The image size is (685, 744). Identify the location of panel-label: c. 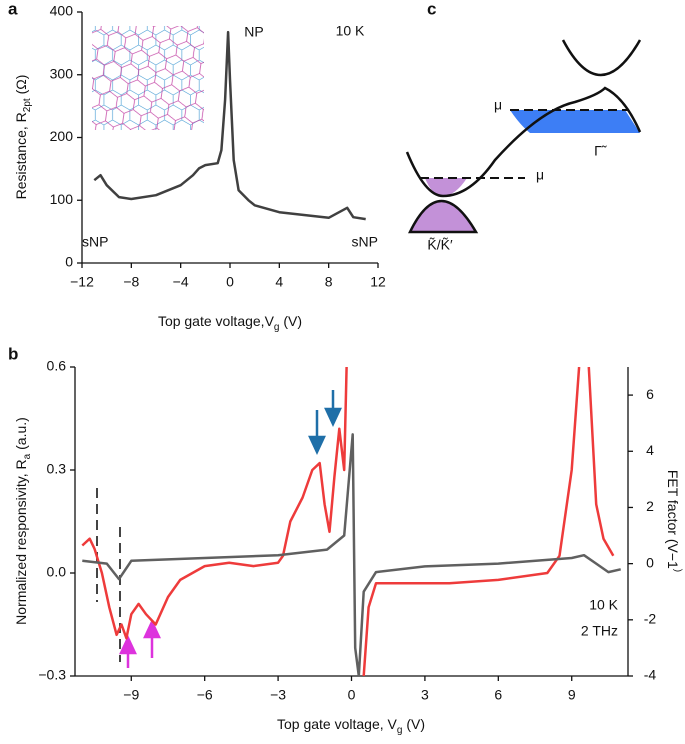
(431, 9).